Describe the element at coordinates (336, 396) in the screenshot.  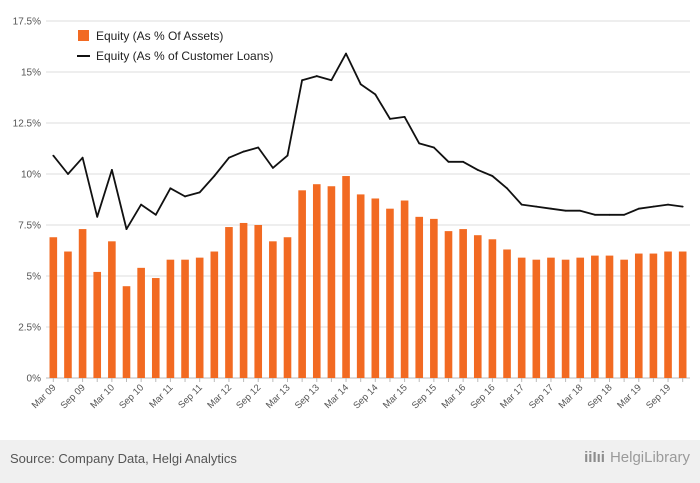
I see `x-tick-label: Mar 14` at that location.